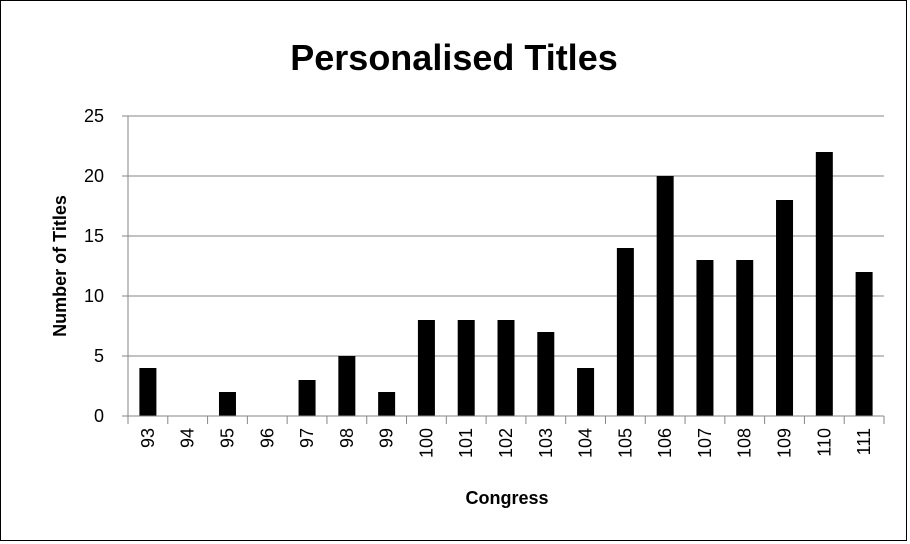 This screenshot has width=910, height=544. Describe the element at coordinates (426, 443) in the screenshot. I see `x-tick-label: 100` at that location.